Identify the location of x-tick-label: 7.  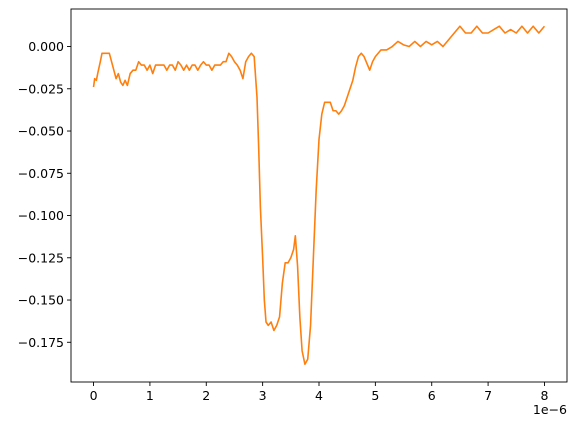
(488, 395).